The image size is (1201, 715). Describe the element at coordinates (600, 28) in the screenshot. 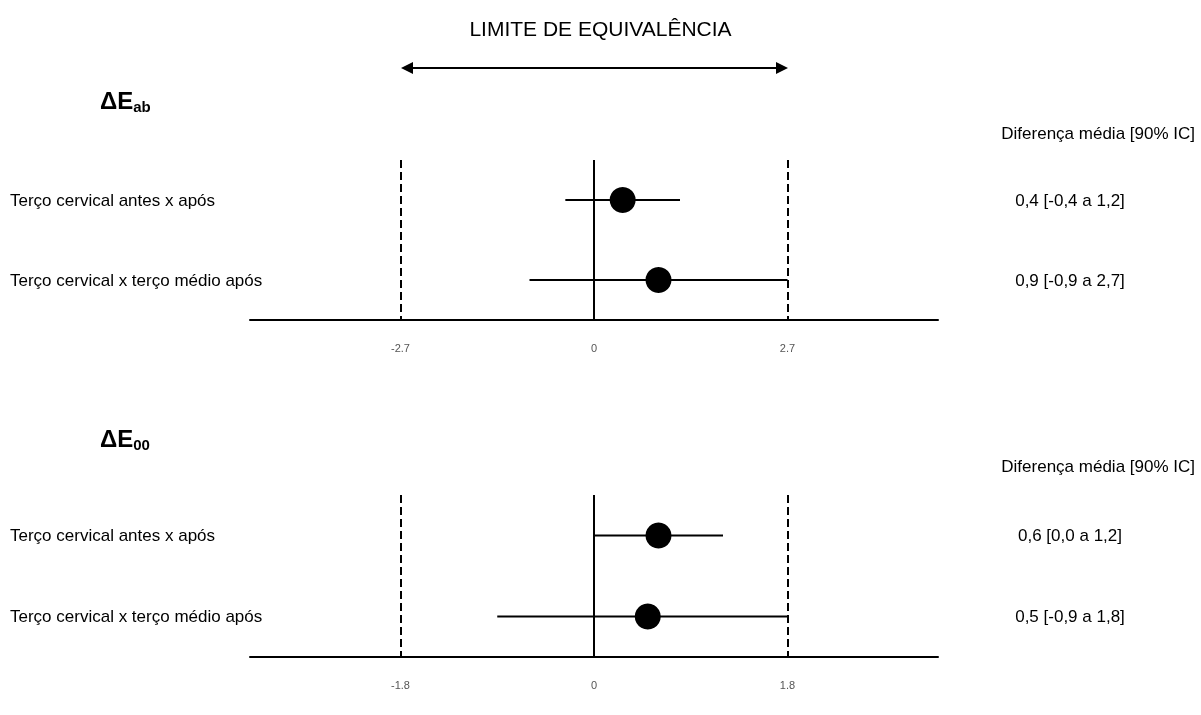

I see `text: LIMITE DE EQUIVALÊNCIA` at that location.